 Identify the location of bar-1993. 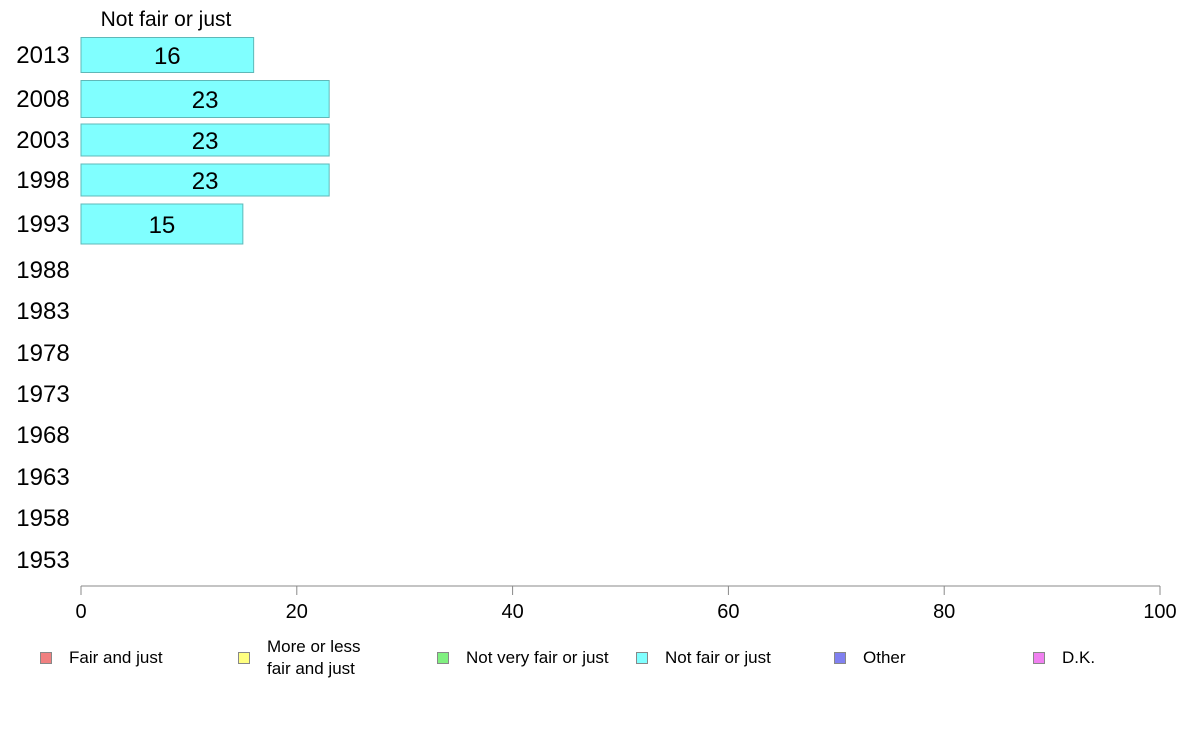
(162, 224).